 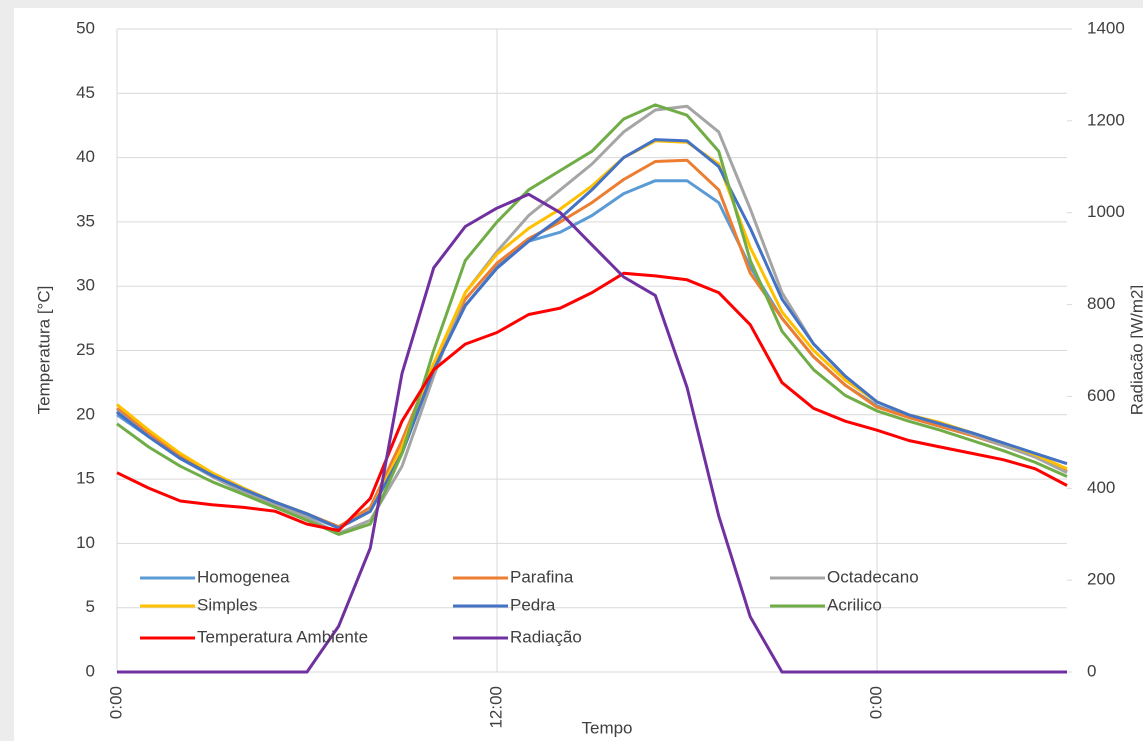 I want to click on y-tick-label: 20, so click(x=85, y=413).